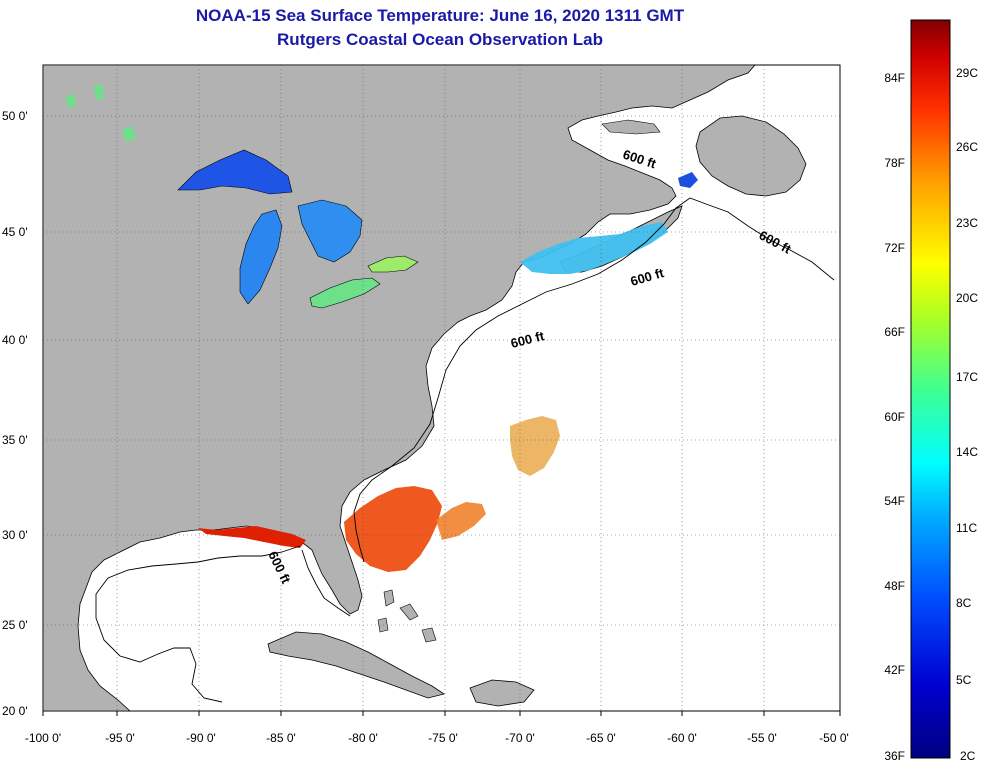  Describe the element at coordinates (964, 603) in the screenshot. I see `colorbar-label-c: 8C` at that location.